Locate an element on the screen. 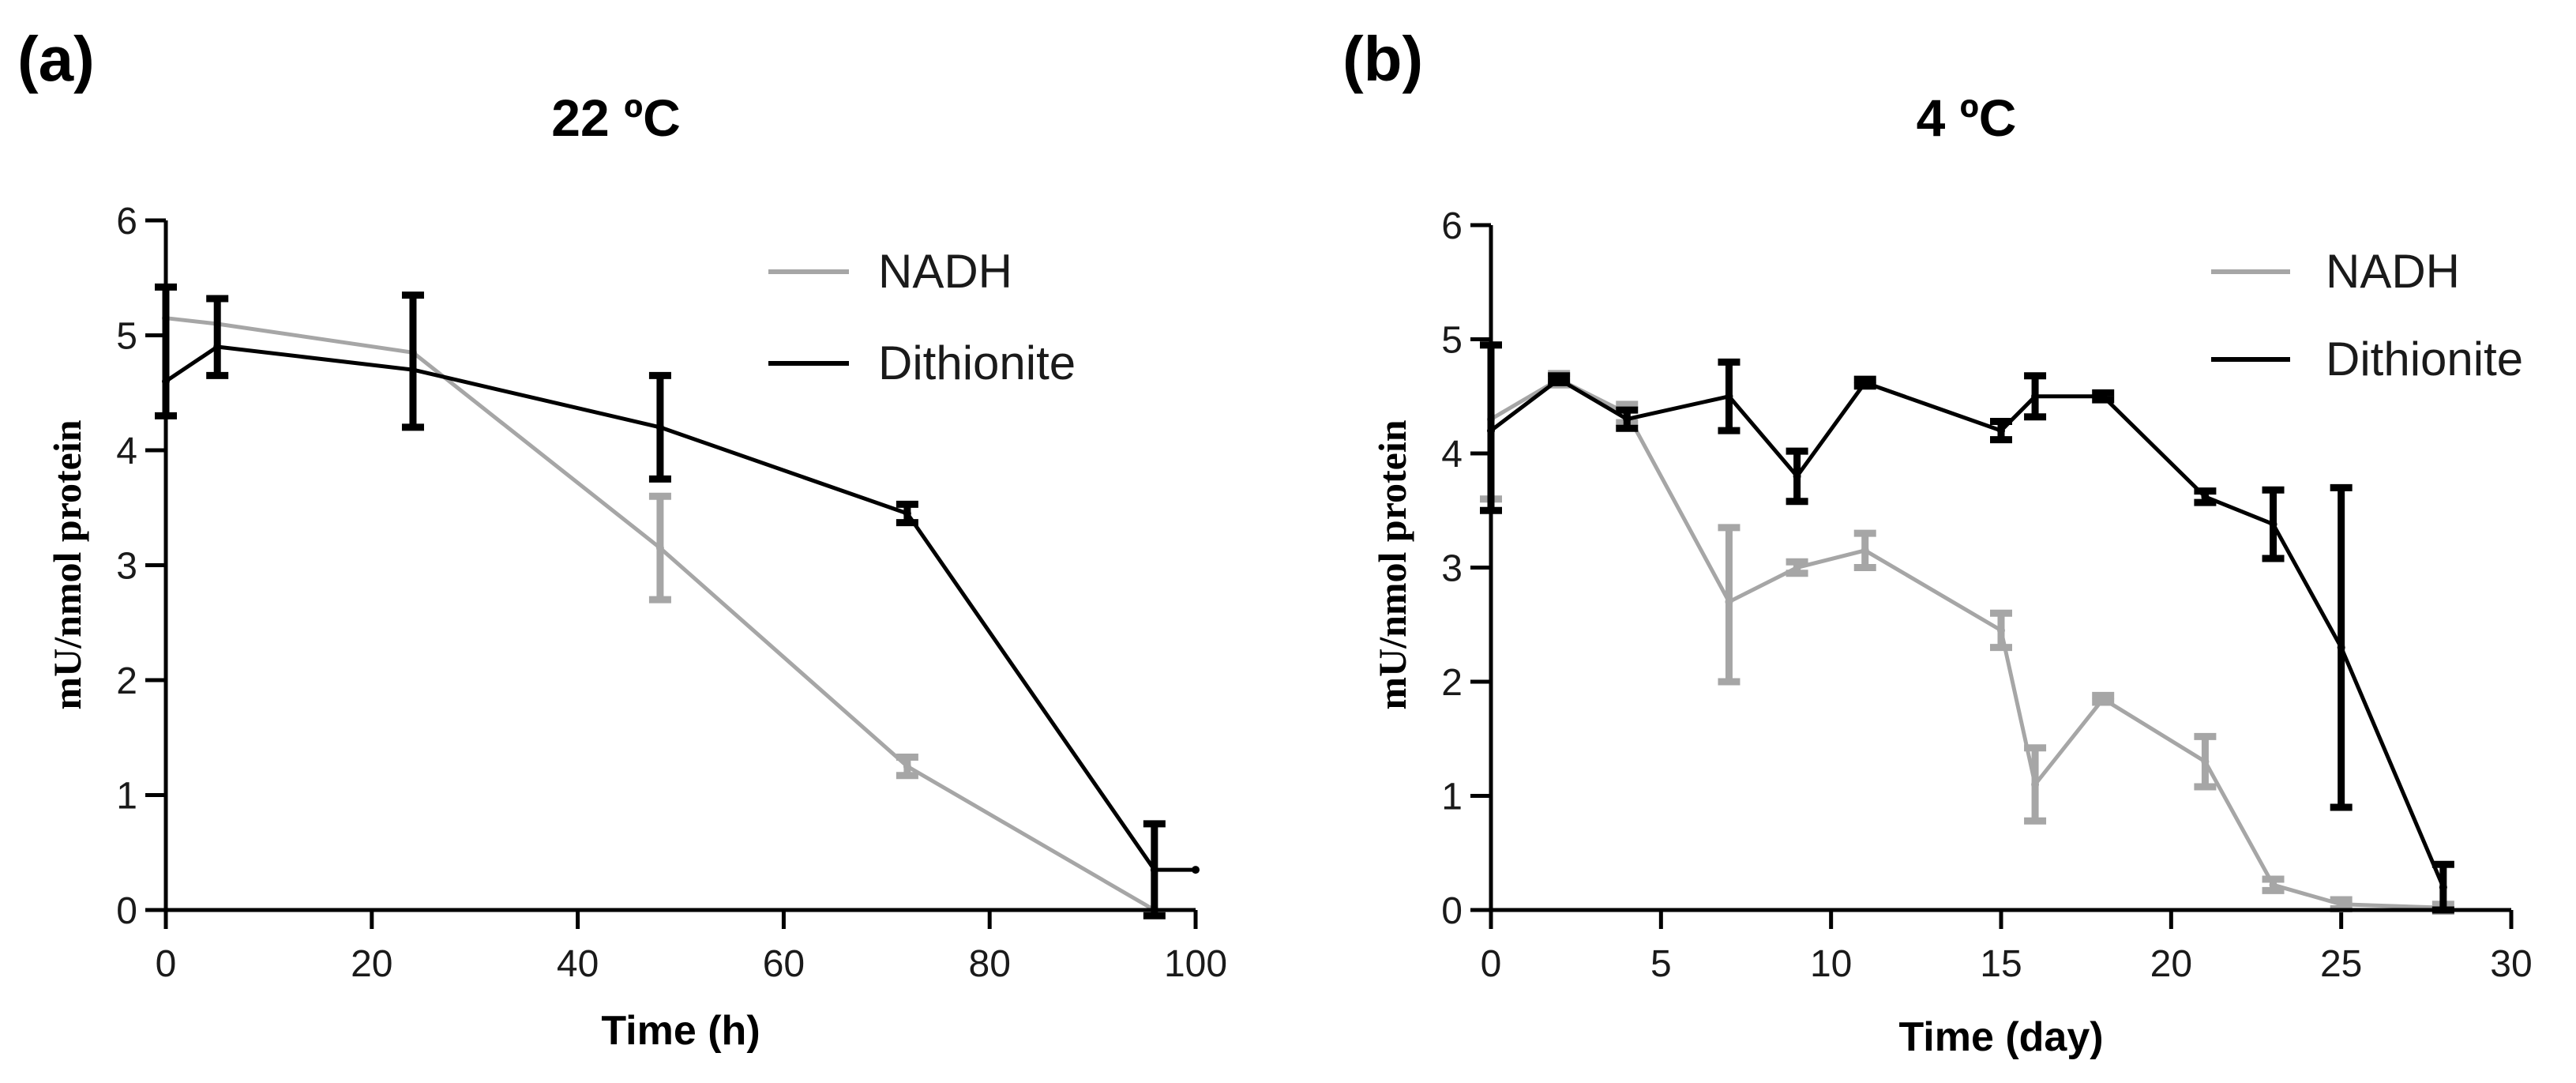 This screenshot has width=2576, height=1083. panel-a-label: (a) is located at coordinates (56, 59).